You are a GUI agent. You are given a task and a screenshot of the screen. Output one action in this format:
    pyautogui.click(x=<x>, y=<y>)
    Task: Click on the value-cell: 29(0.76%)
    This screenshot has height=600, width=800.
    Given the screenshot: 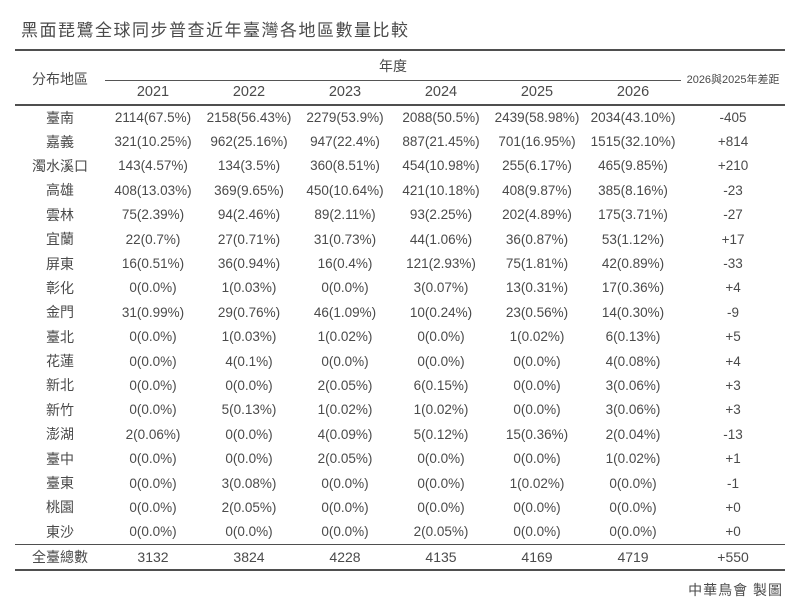 What is the action you would take?
    pyautogui.click(x=249, y=312)
    